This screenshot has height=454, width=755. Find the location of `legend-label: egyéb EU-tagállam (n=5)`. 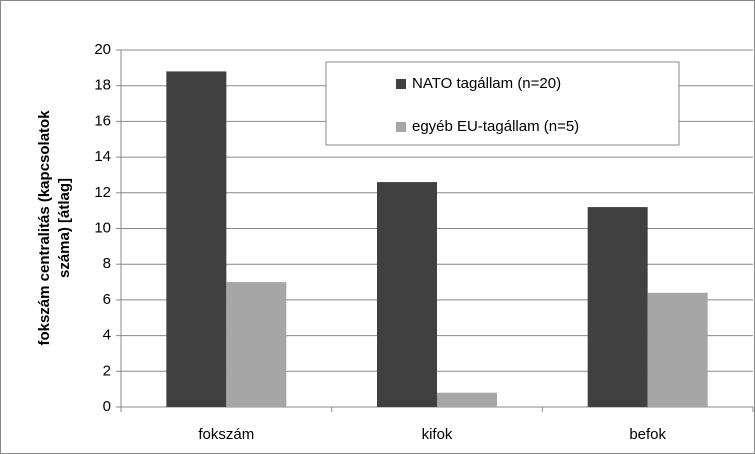

legend-label: egyéb EU-tagállam (n=5) is located at coordinates (495, 126).